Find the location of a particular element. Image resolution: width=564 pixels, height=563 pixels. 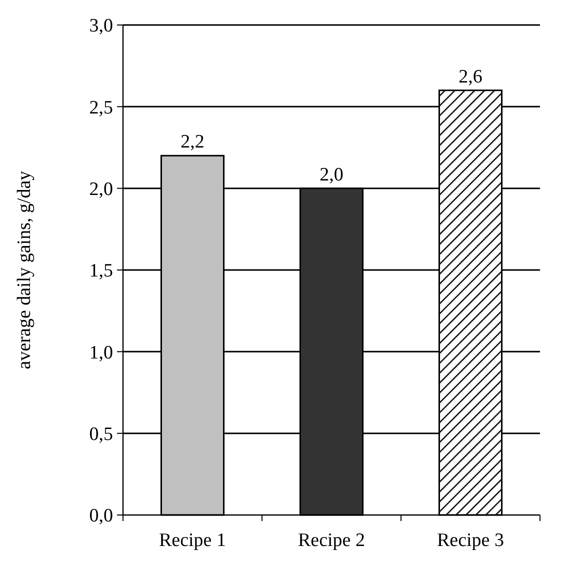

x-tick-label: Recipe 1 is located at coordinates (192, 540).